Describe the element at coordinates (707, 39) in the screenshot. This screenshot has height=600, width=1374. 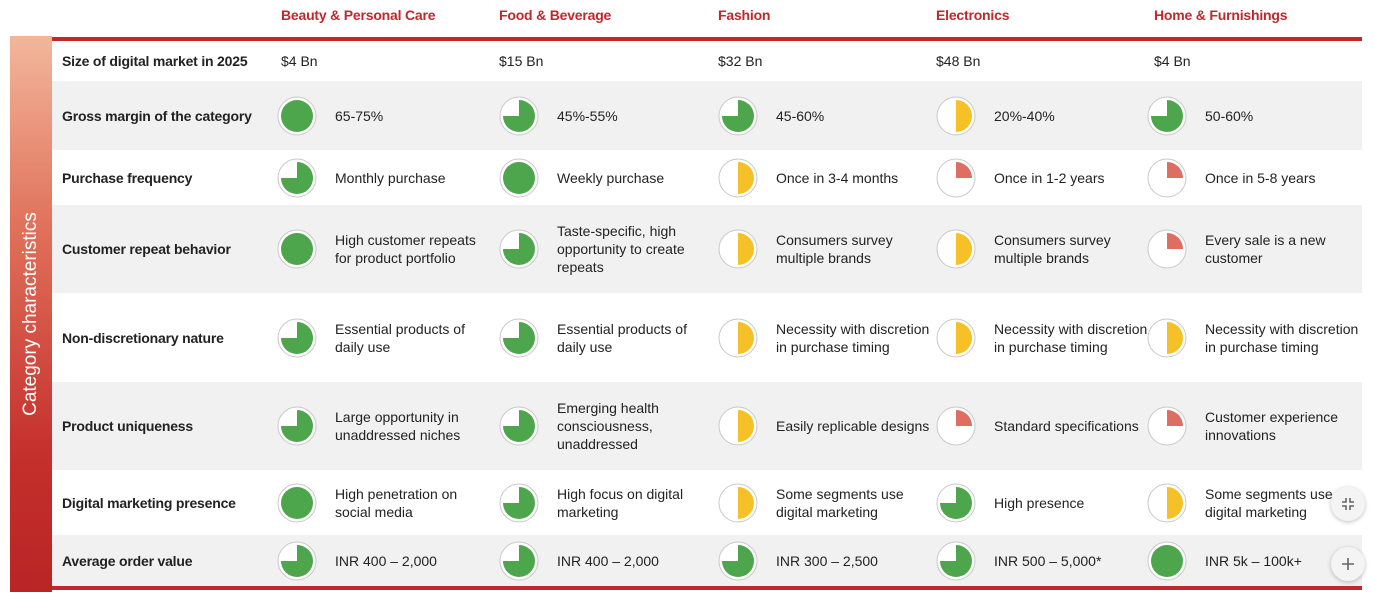
I see `top-divider` at that location.